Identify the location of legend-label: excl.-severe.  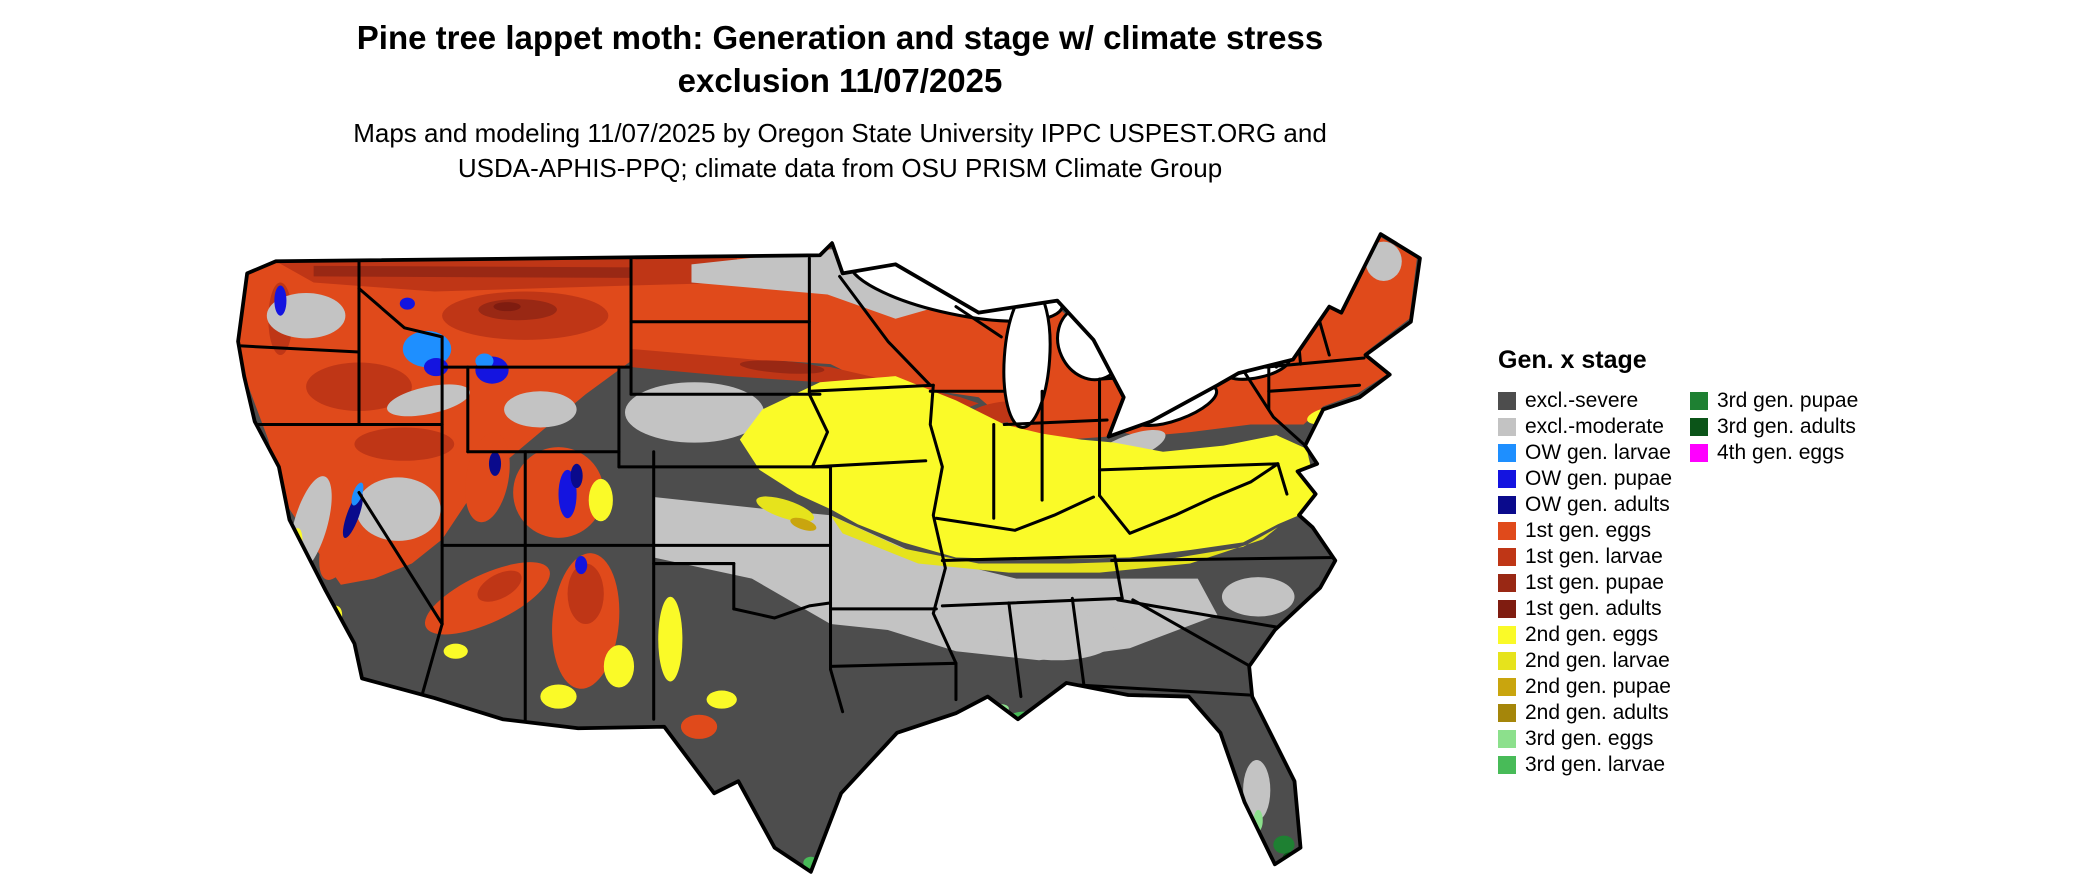
(1582, 400).